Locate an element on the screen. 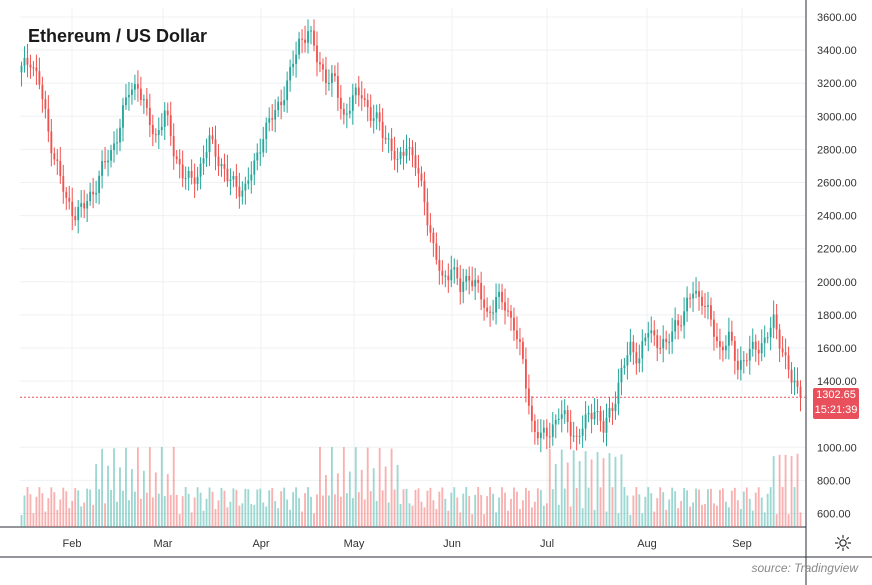  x-tick-label: Aug is located at coordinates (647, 544).